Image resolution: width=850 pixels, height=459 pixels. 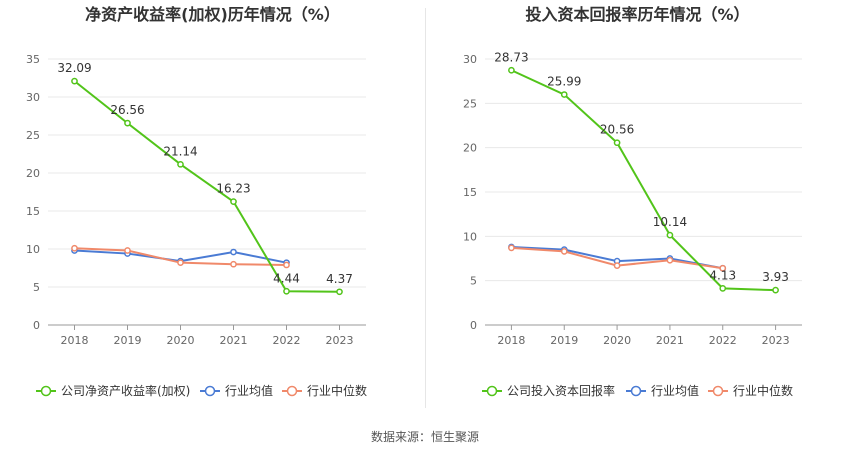 I want to click on data-label: 4.13, so click(x=722, y=275).